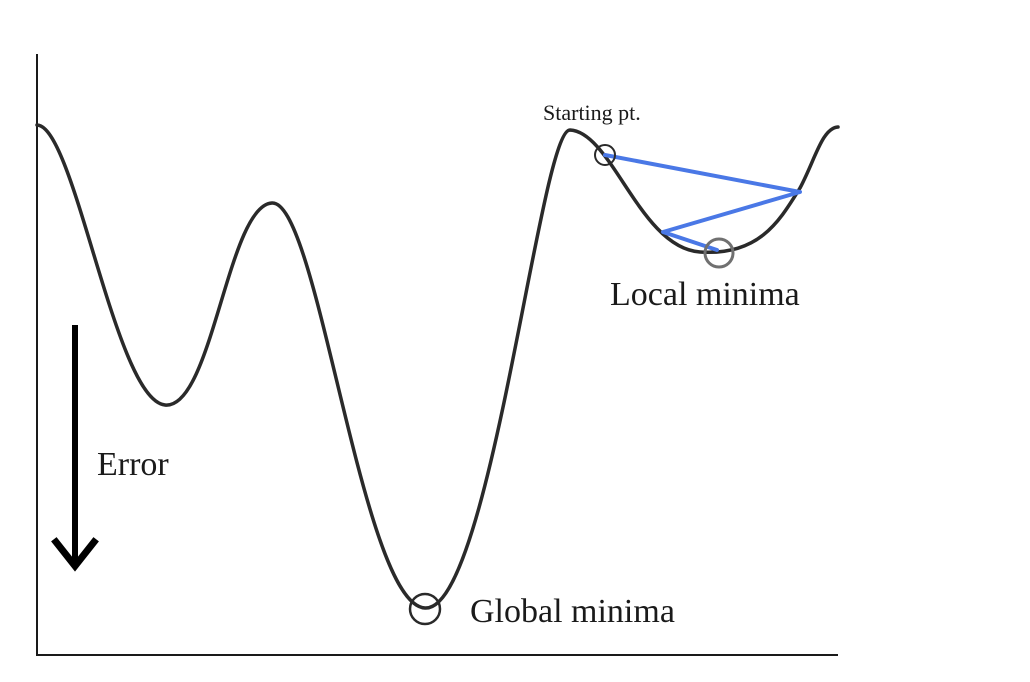 This screenshot has width=1030, height=682. What do you see at coordinates (572, 611) in the screenshot?
I see `global-minima-label: Global minima` at bounding box center [572, 611].